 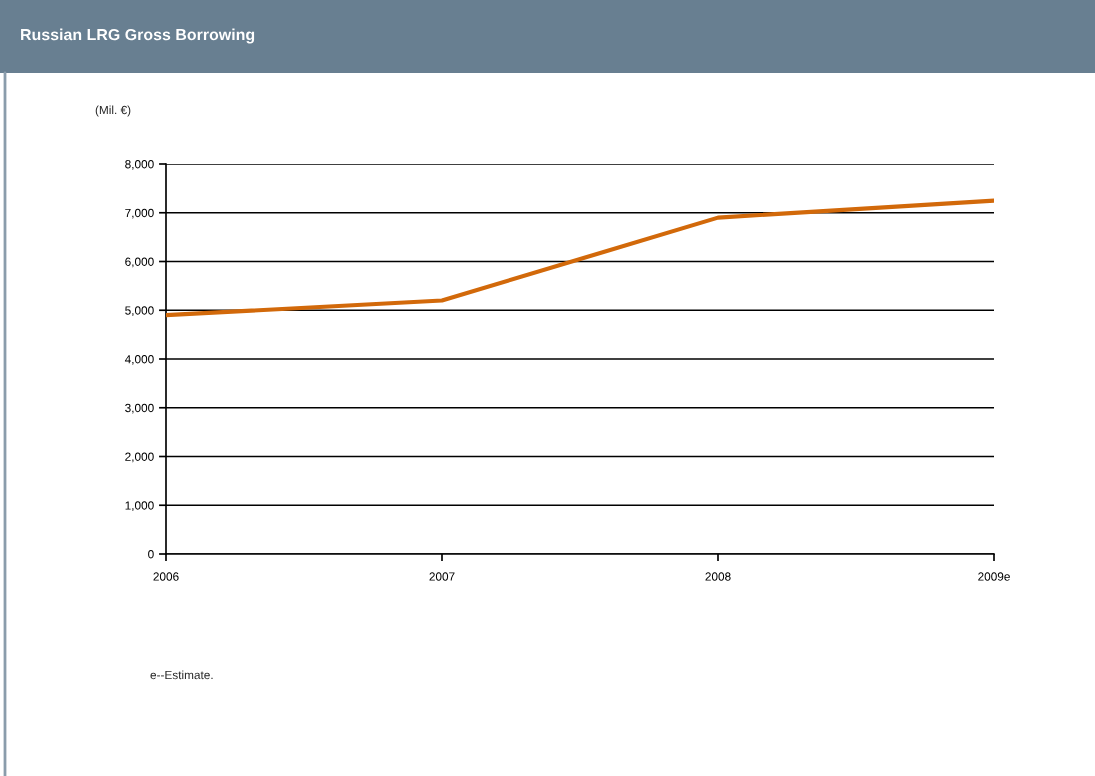 What do you see at coordinates (166, 576) in the screenshot?
I see `x-tick-label: 2006` at bounding box center [166, 576].